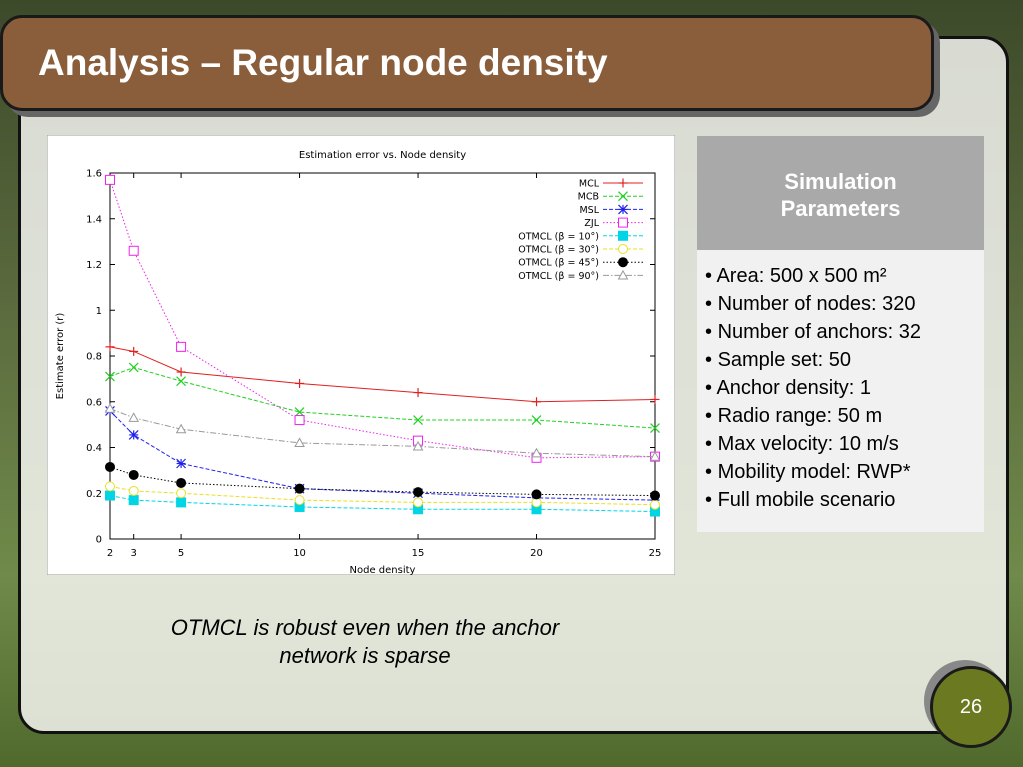  What do you see at coordinates (94, 174) in the screenshot?
I see `y-tick-label: 1.6` at bounding box center [94, 174].